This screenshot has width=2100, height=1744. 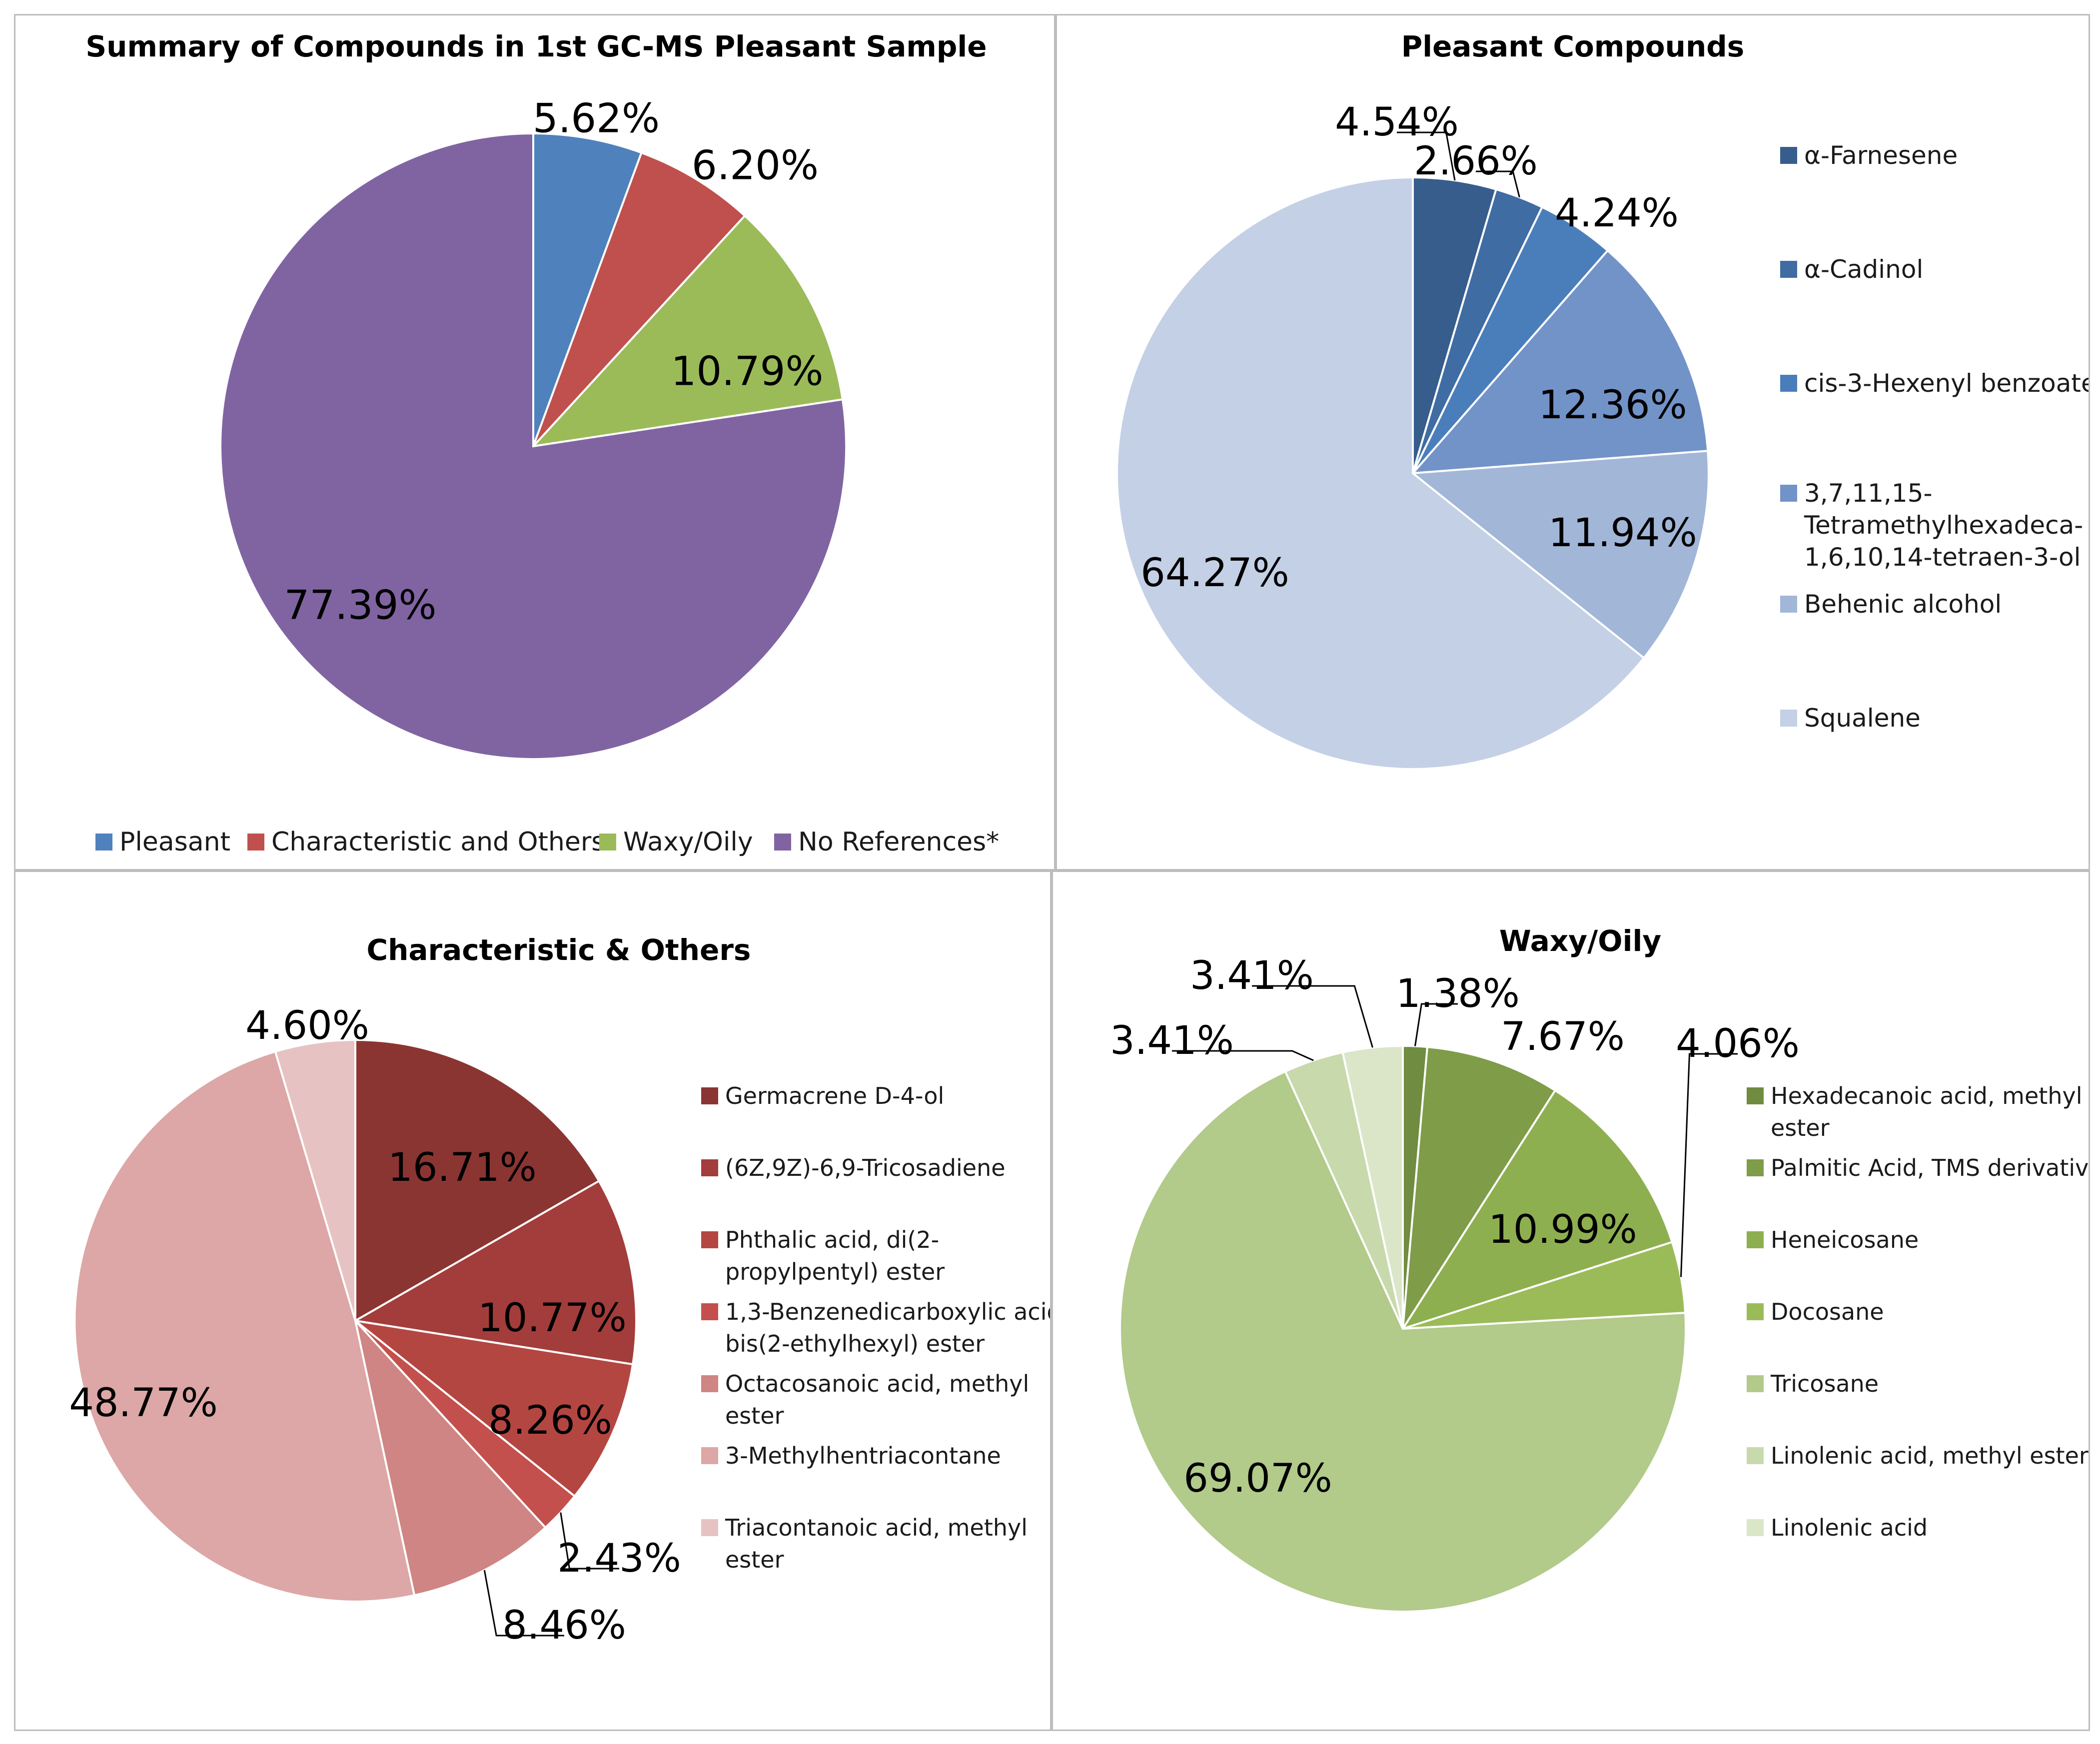 I want to click on legend-item-docosane: Docosane, so click(x=1815, y=1312).